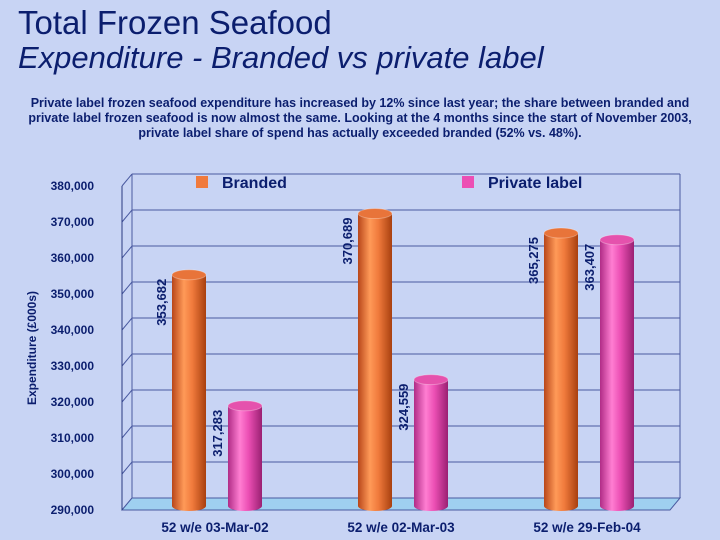 The image size is (720, 540). I want to click on y-axis-title: Expenditure (£000s), so click(32, 348).